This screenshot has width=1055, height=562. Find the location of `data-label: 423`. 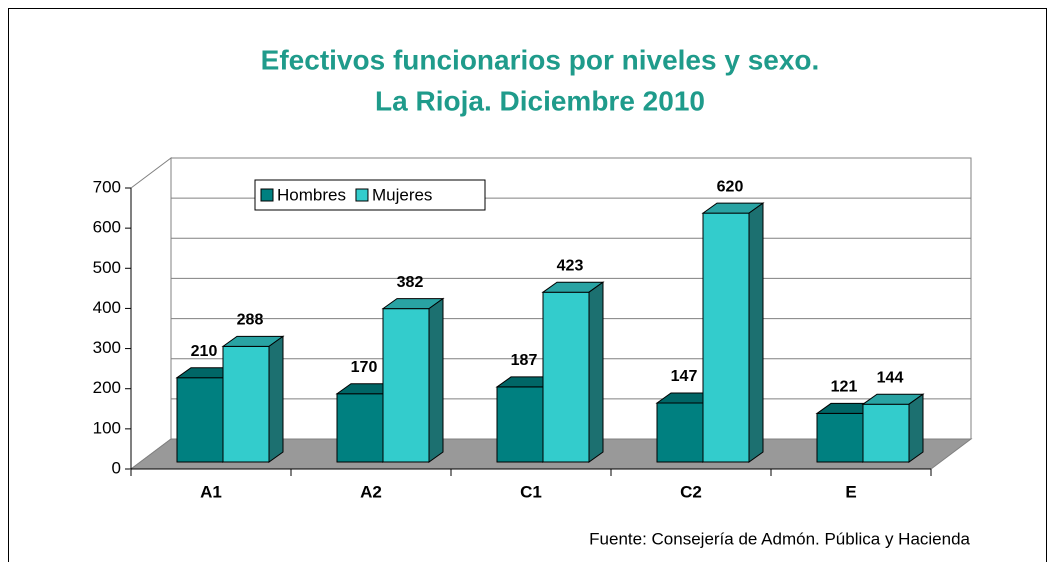

data-label: 423 is located at coordinates (570, 265).